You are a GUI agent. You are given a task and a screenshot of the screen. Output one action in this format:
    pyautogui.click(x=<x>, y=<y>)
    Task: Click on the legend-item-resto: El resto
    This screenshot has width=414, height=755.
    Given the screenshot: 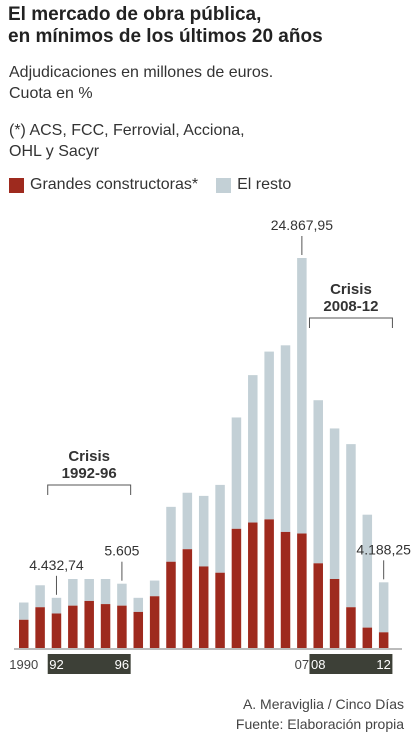 What is the action you would take?
    pyautogui.click(x=253, y=185)
    